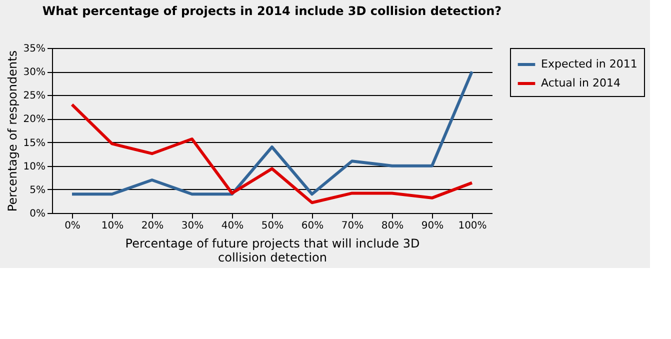  What do you see at coordinates (34, 166) in the screenshot?
I see `y-tick-label: 10%` at bounding box center [34, 166].